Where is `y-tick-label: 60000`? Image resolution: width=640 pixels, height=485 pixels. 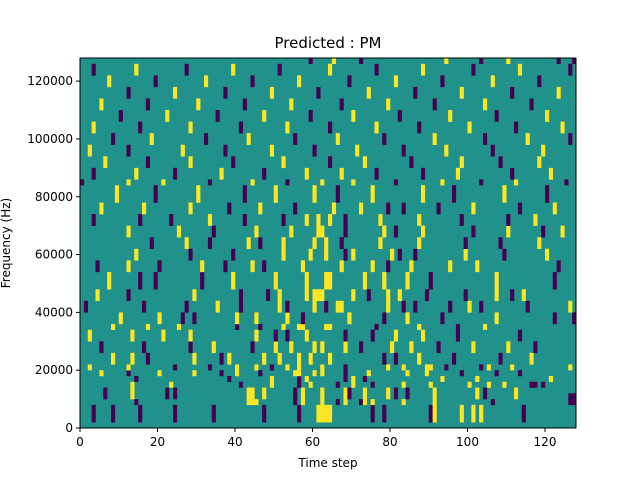 y-tick-label: 60000 is located at coordinates (54, 255).